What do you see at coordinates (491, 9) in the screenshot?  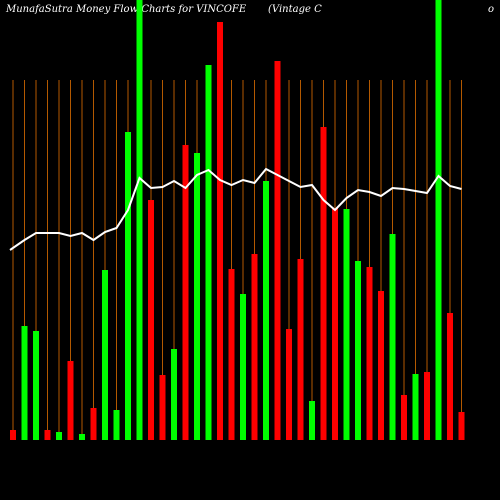 I see `corner-text: o` at bounding box center [491, 9].